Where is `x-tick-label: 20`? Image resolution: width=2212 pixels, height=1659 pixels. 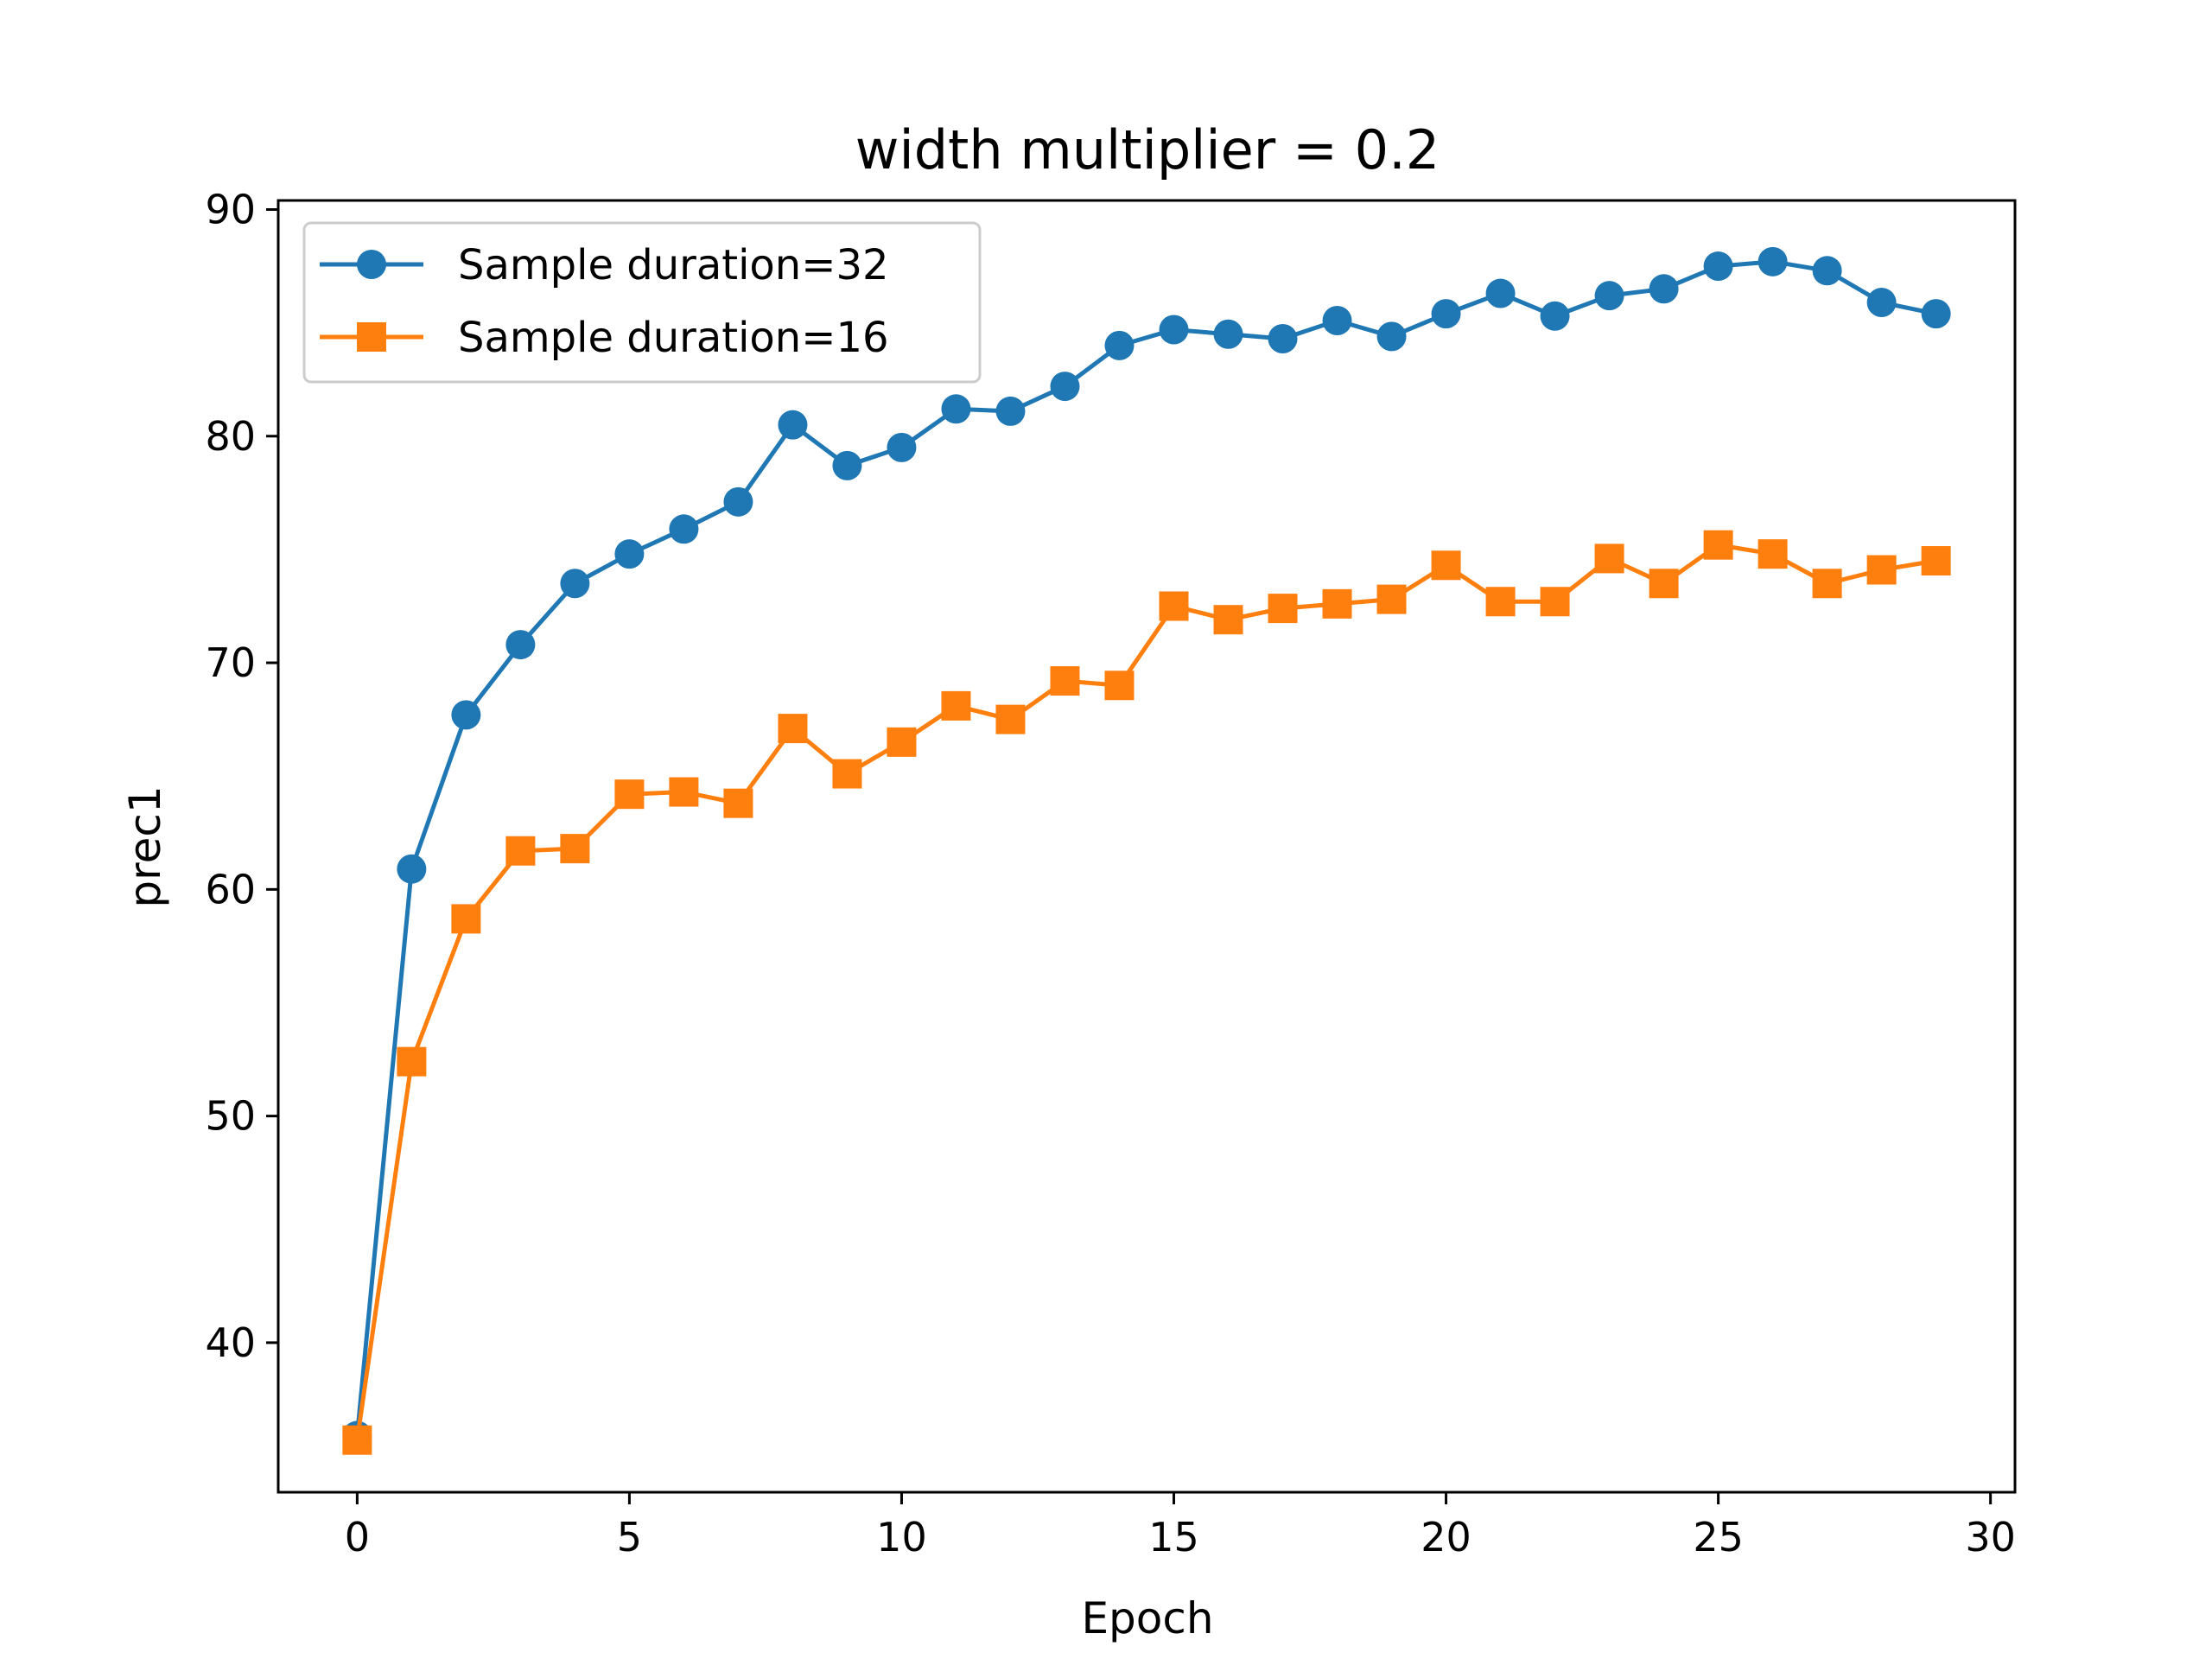 x-tick-label: 20 is located at coordinates (1446, 1537).